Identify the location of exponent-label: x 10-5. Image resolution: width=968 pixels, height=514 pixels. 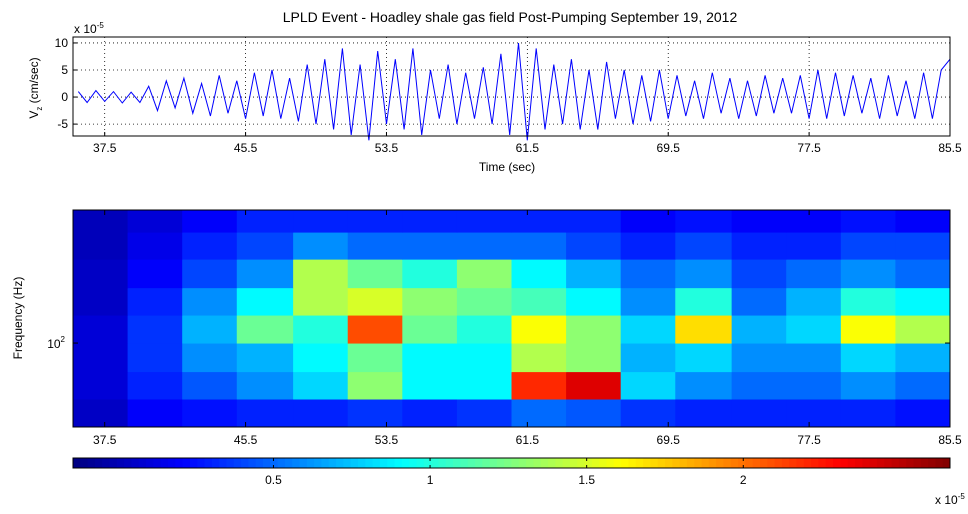
(89, 28).